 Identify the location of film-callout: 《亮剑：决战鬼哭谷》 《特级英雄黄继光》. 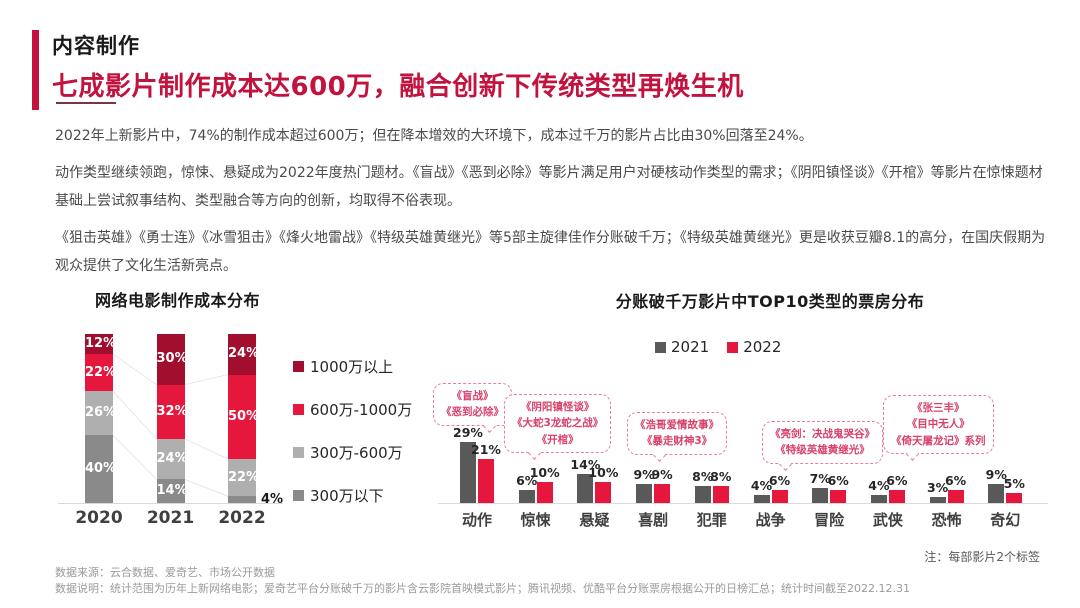
(822, 446).